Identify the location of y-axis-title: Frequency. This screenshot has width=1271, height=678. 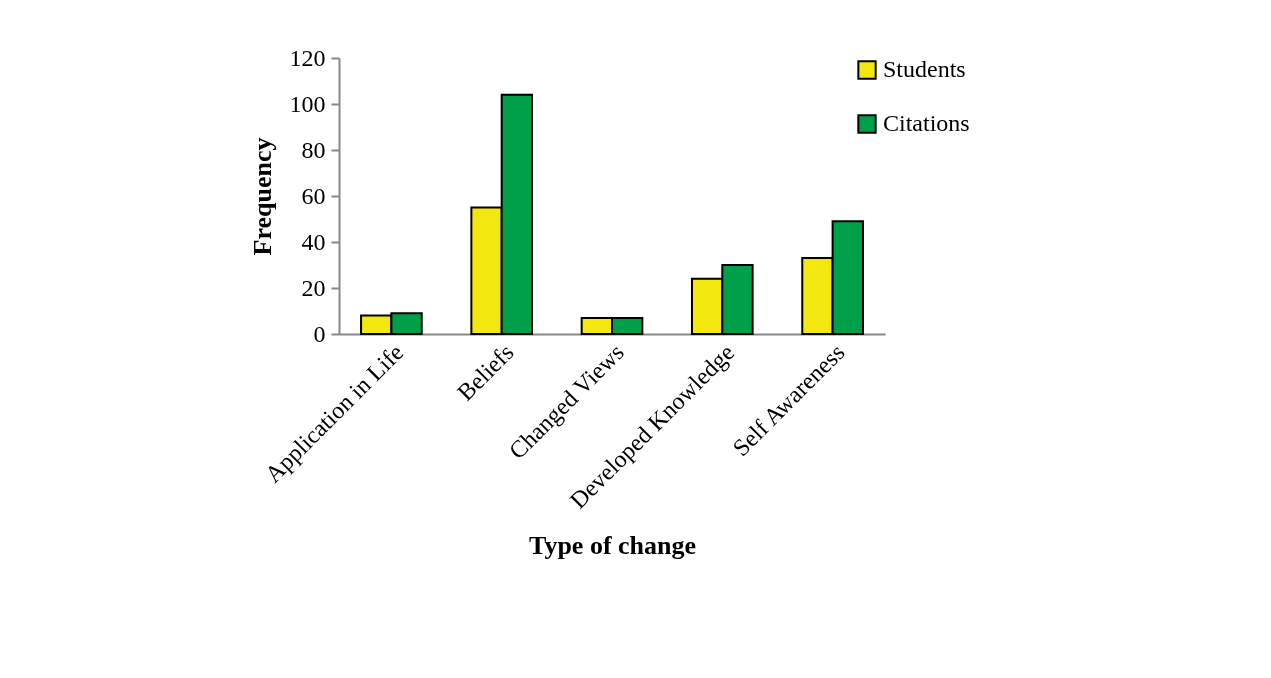
(262, 196).